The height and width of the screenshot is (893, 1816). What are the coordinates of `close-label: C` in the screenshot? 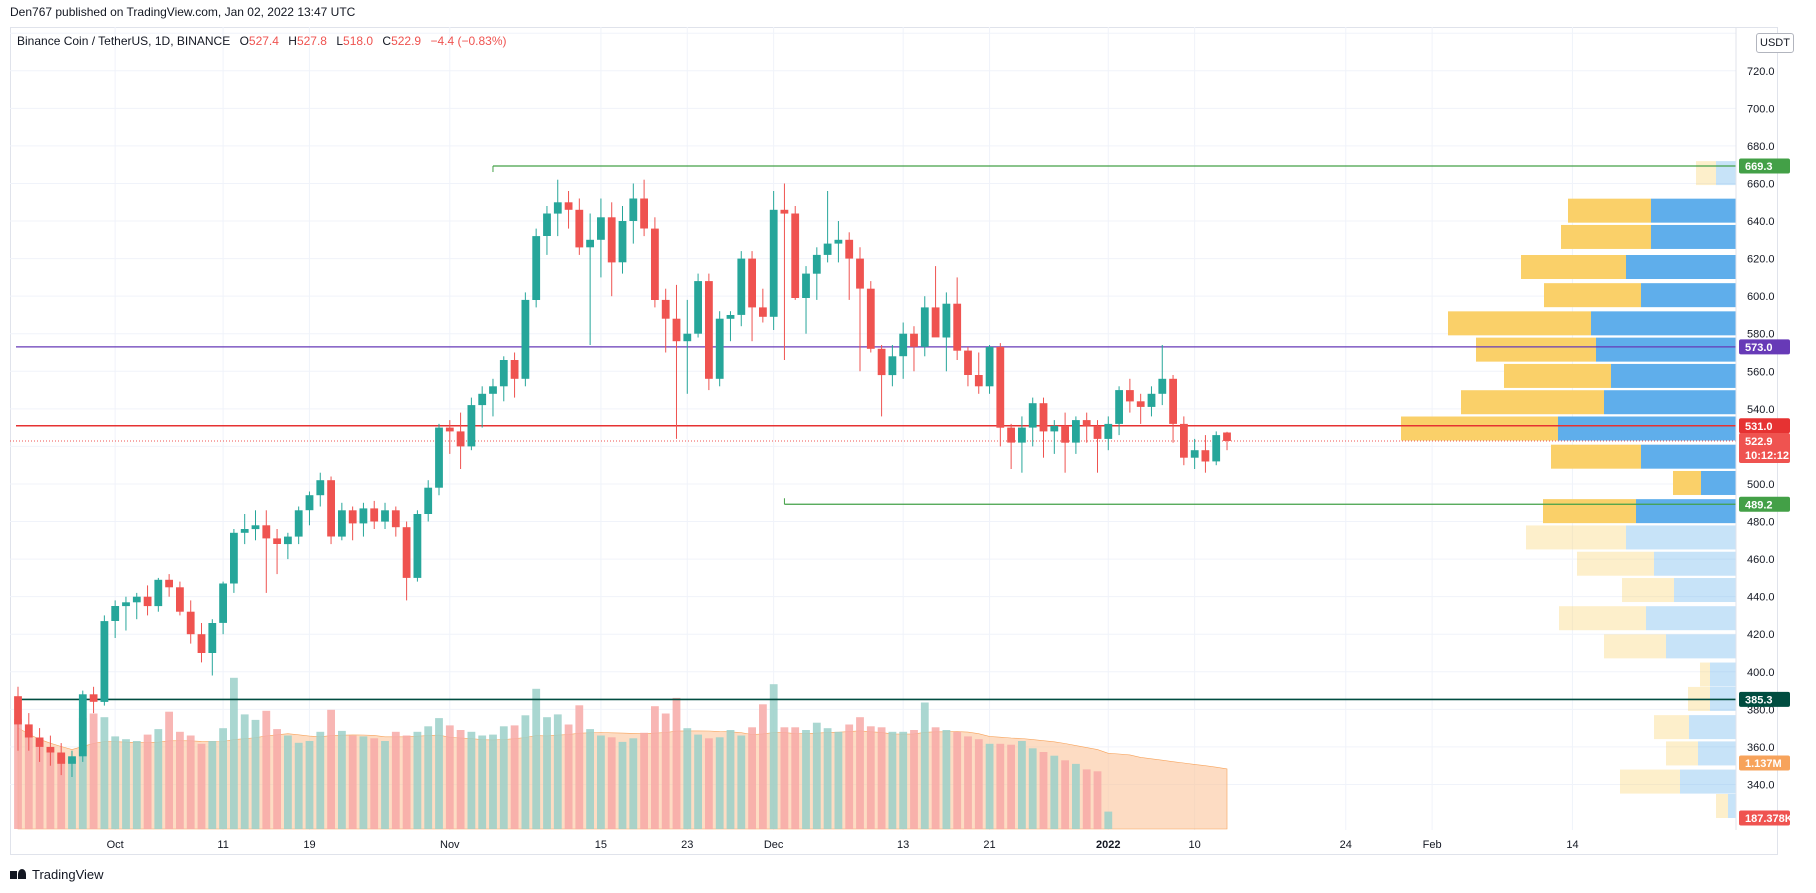 It's located at (387, 41).